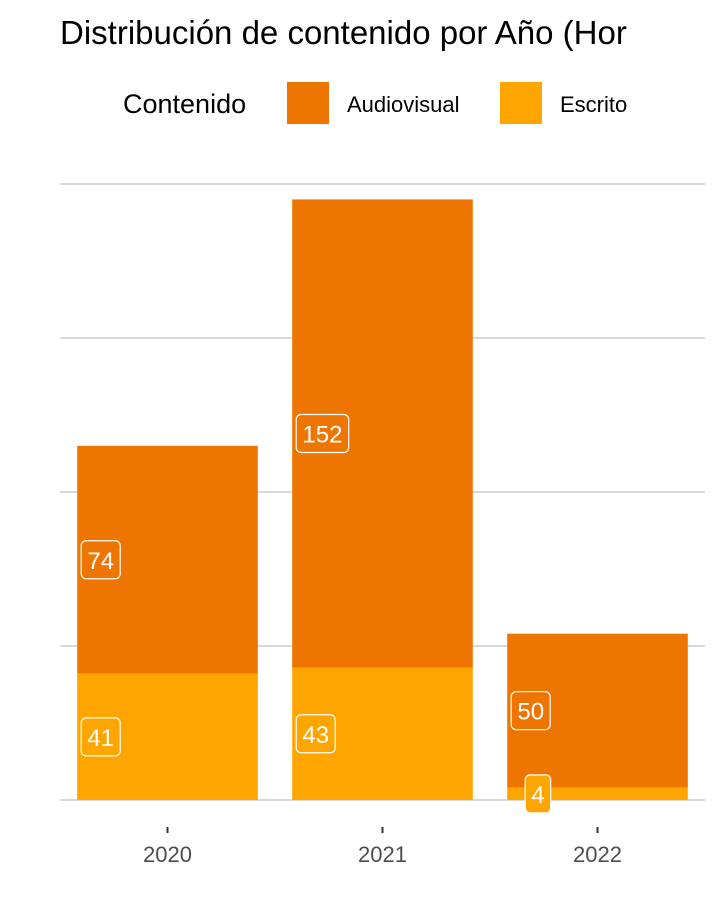  I want to click on legend-label-audiovisual: Audiovisual, so click(403, 104).